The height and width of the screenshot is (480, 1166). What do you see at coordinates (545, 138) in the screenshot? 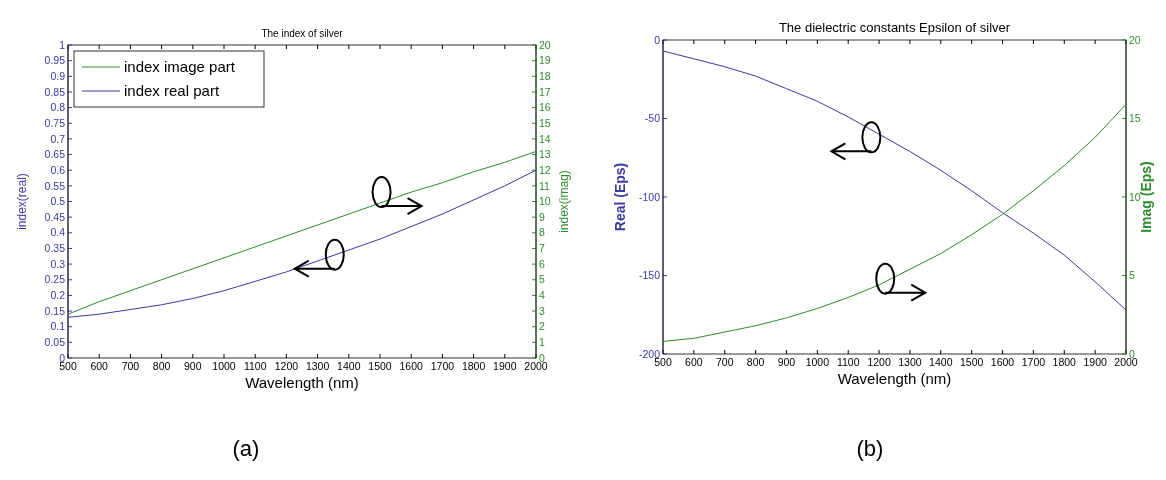
I see `y2-tick-label: 14` at bounding box center [545, 138].